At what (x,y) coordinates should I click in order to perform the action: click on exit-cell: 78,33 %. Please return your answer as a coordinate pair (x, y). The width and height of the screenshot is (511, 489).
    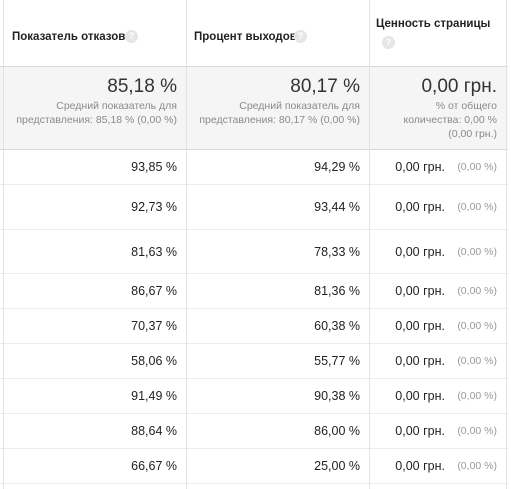
    Looking at the image, I should click on (278, 251).